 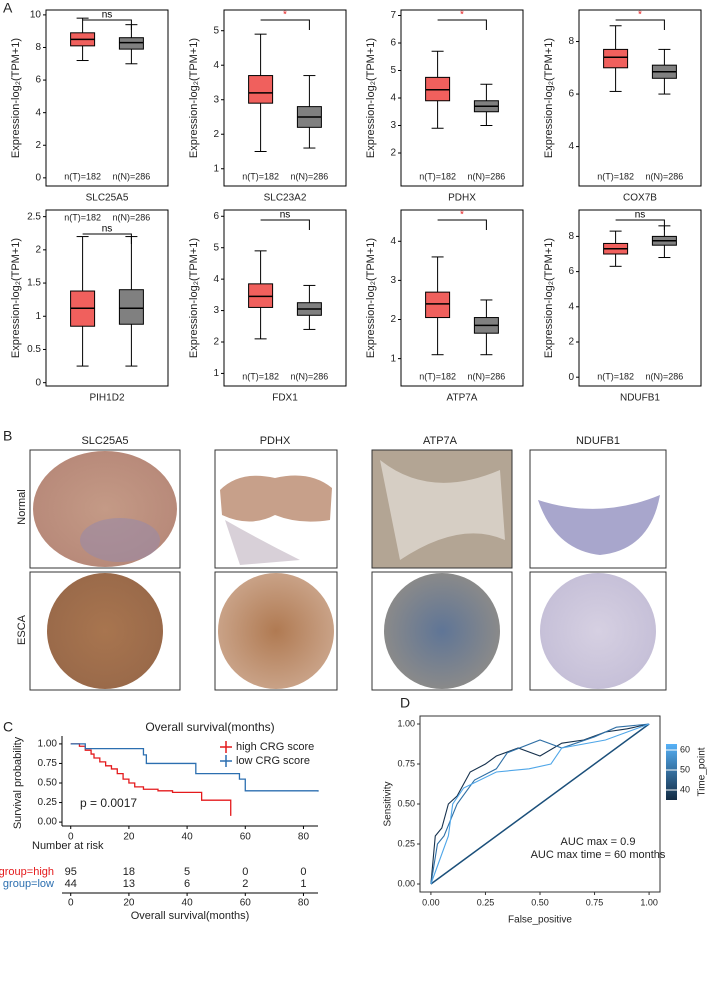 I want to click on x-tick-label: 0.00, so click(x=431, y=902).